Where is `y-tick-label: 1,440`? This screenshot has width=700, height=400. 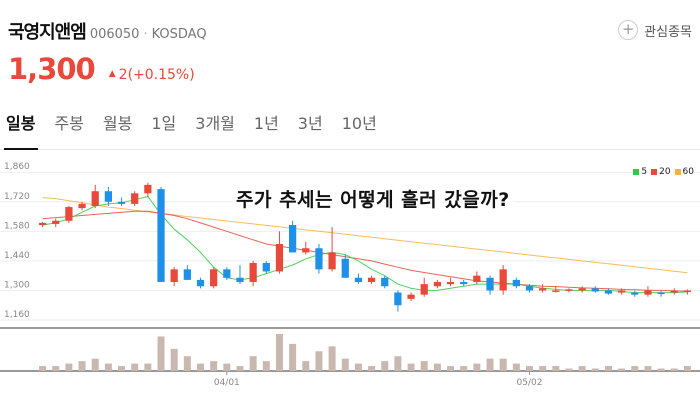 y-tick-label: 1,440 is located at coordinates (17, 256).